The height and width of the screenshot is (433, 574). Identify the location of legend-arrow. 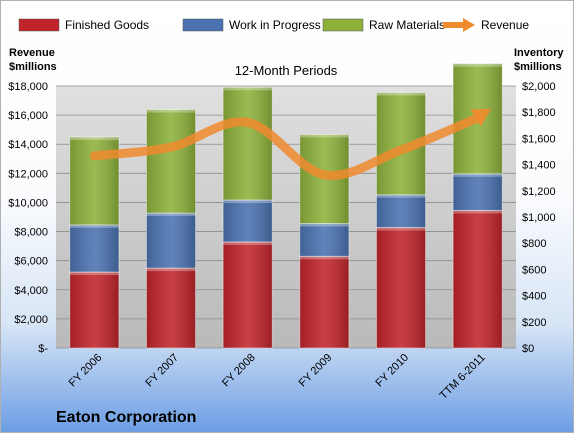
(469, 25).